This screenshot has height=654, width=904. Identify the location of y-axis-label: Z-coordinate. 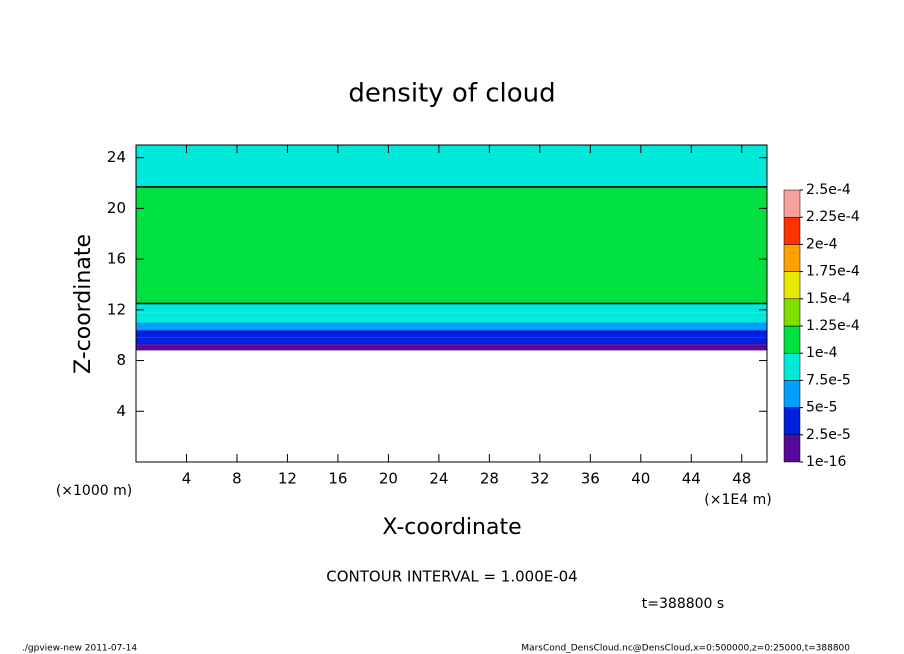
(83, 304).